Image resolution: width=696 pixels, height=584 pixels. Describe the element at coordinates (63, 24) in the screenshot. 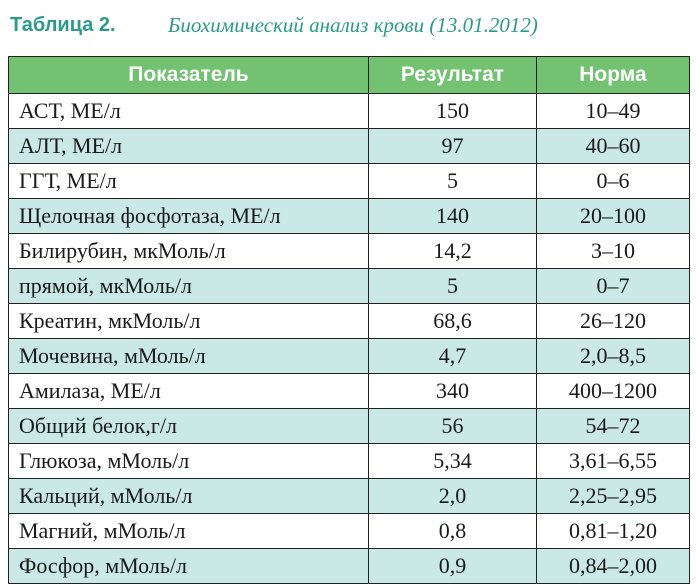

I see `table-number-label: Таблица 2.` at that location.